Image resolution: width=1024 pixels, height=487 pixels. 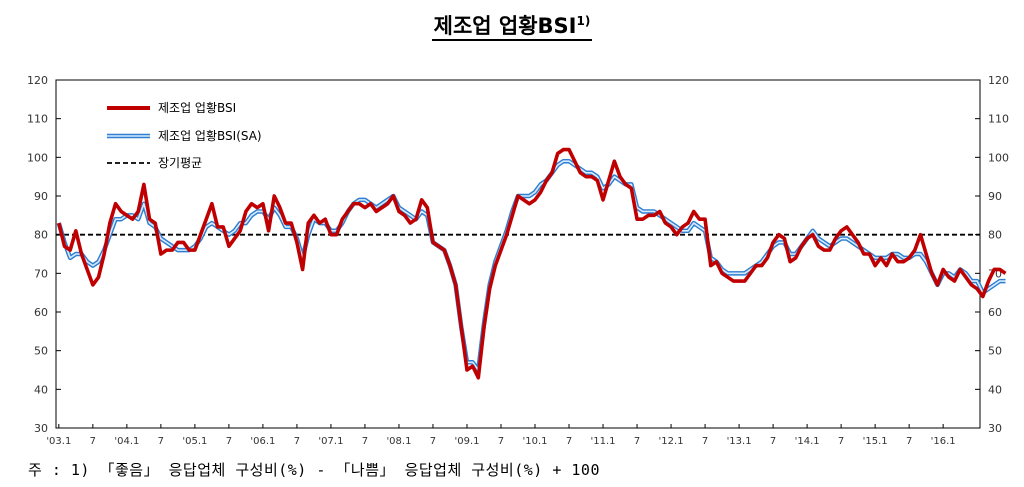 I want to click on chart-title-text: 제조업 업황BSI, so click(x=505, y=26).